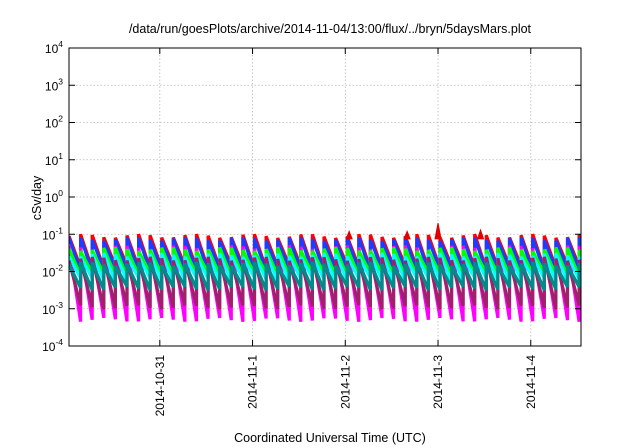  I want to click on series-line, so click(325, 276).